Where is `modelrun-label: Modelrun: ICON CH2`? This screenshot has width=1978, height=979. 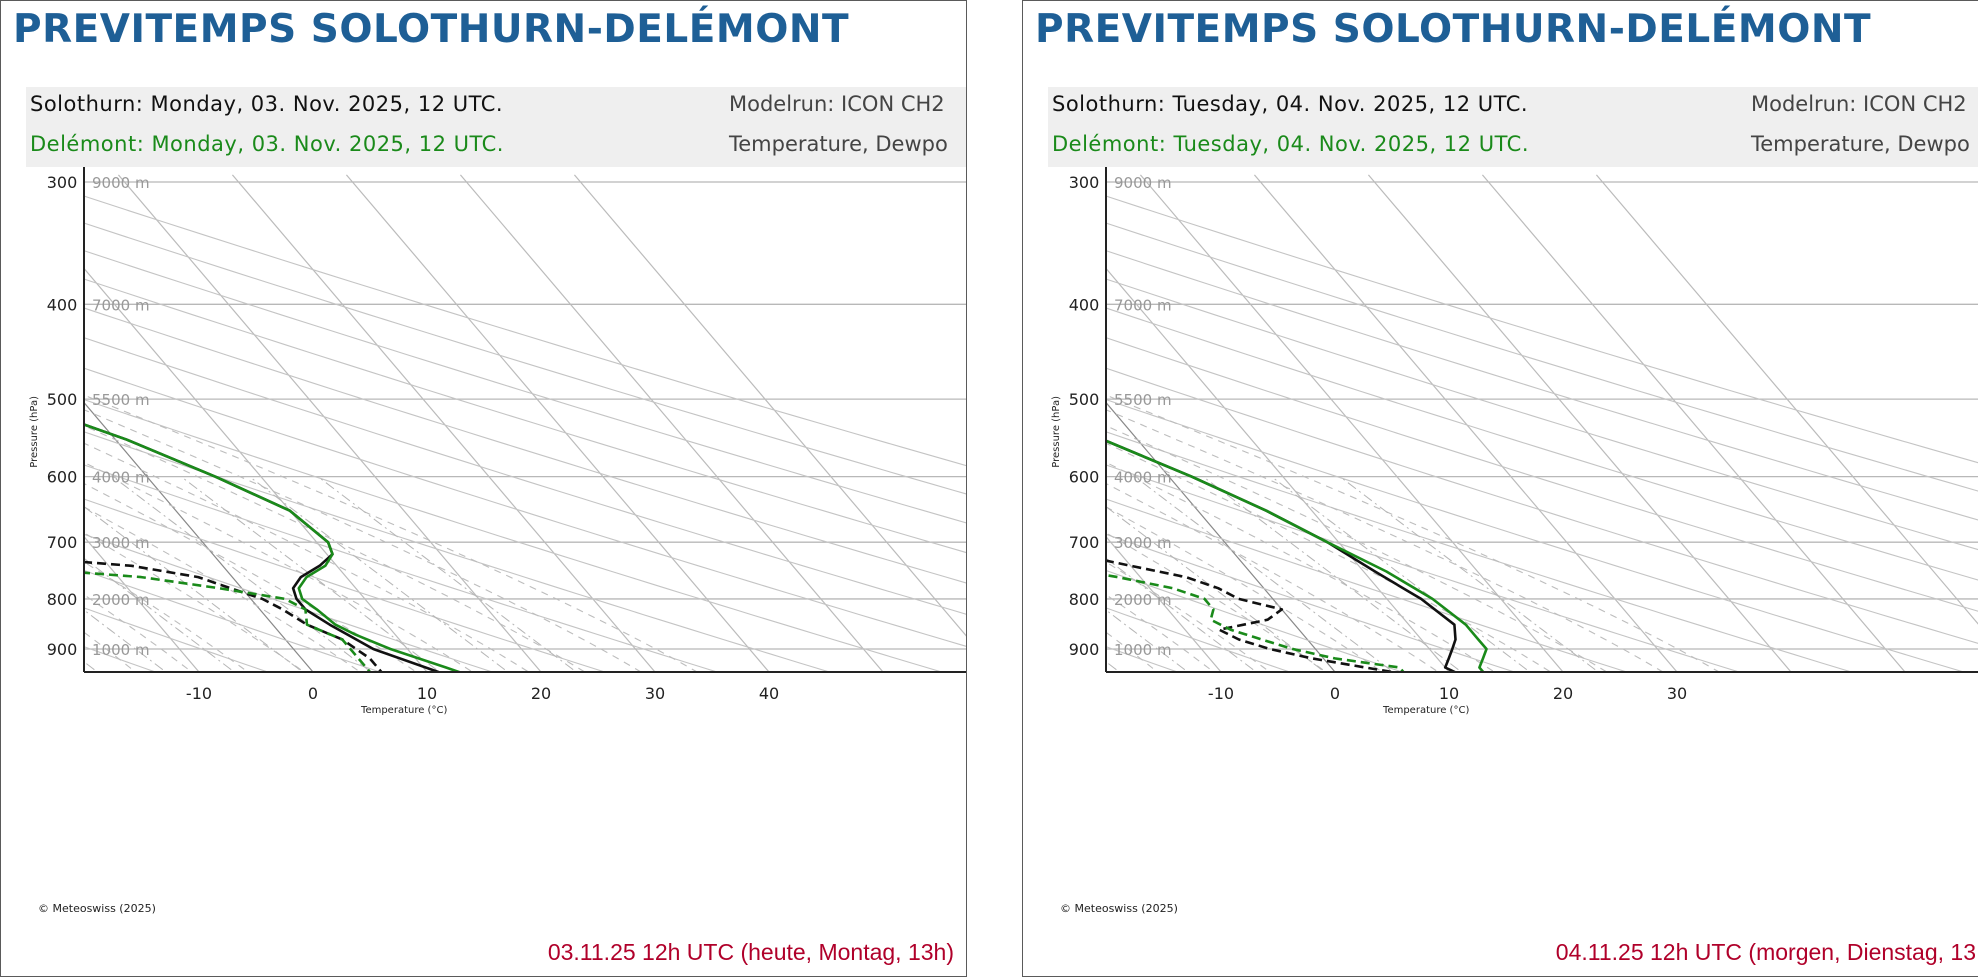 modelrun-label: Modelrun: ICON CH2 is located at coordinates (1859, 104).